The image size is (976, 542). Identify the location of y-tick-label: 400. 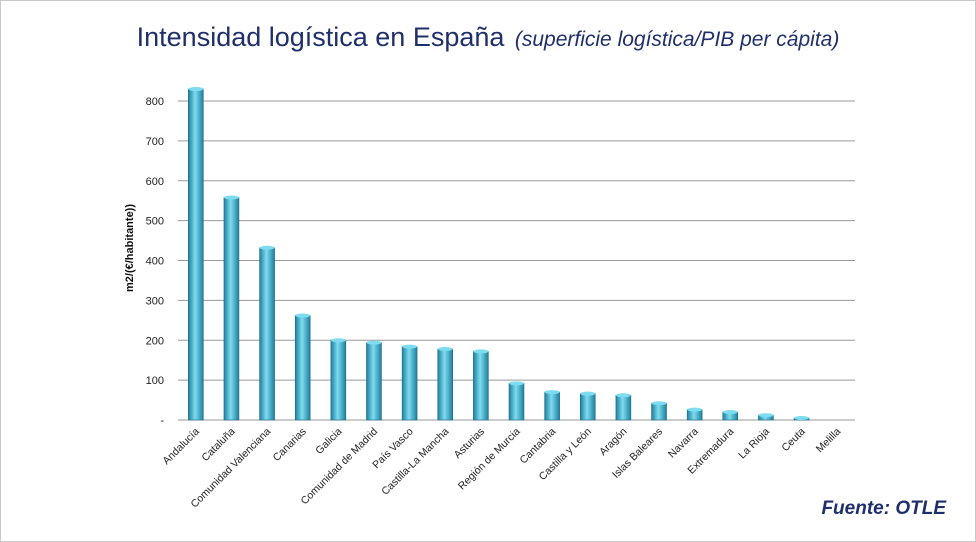
(155, 262).